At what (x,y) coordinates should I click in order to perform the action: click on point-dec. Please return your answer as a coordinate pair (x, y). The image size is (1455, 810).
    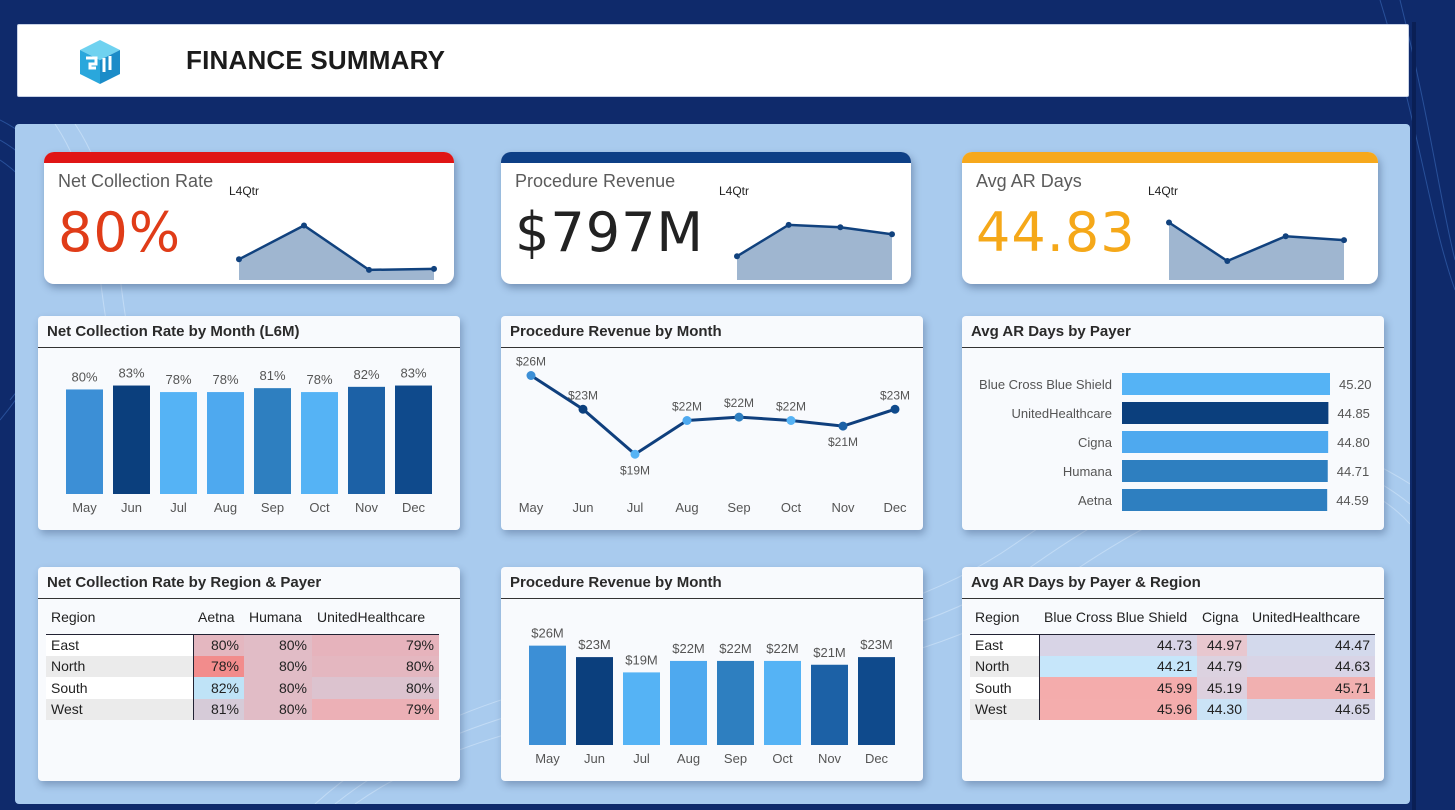
    Looking at the image, I should click on (895, 409).